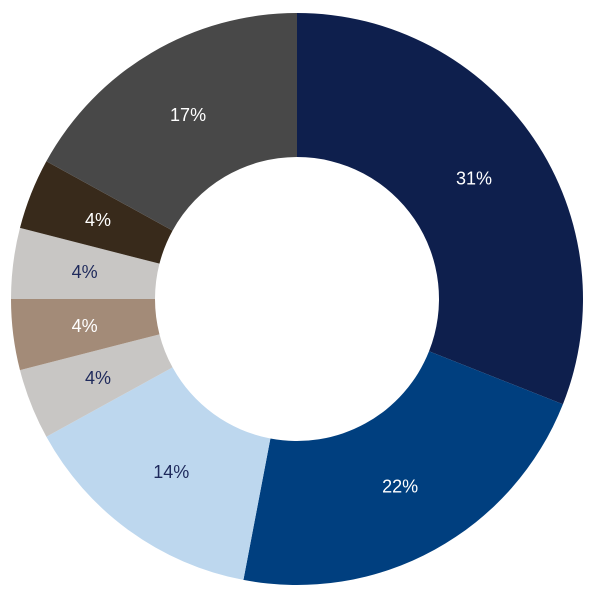 This screenshot has height=598, width=594. I want to click on slice-label-4: 4%, so click(98, 378).